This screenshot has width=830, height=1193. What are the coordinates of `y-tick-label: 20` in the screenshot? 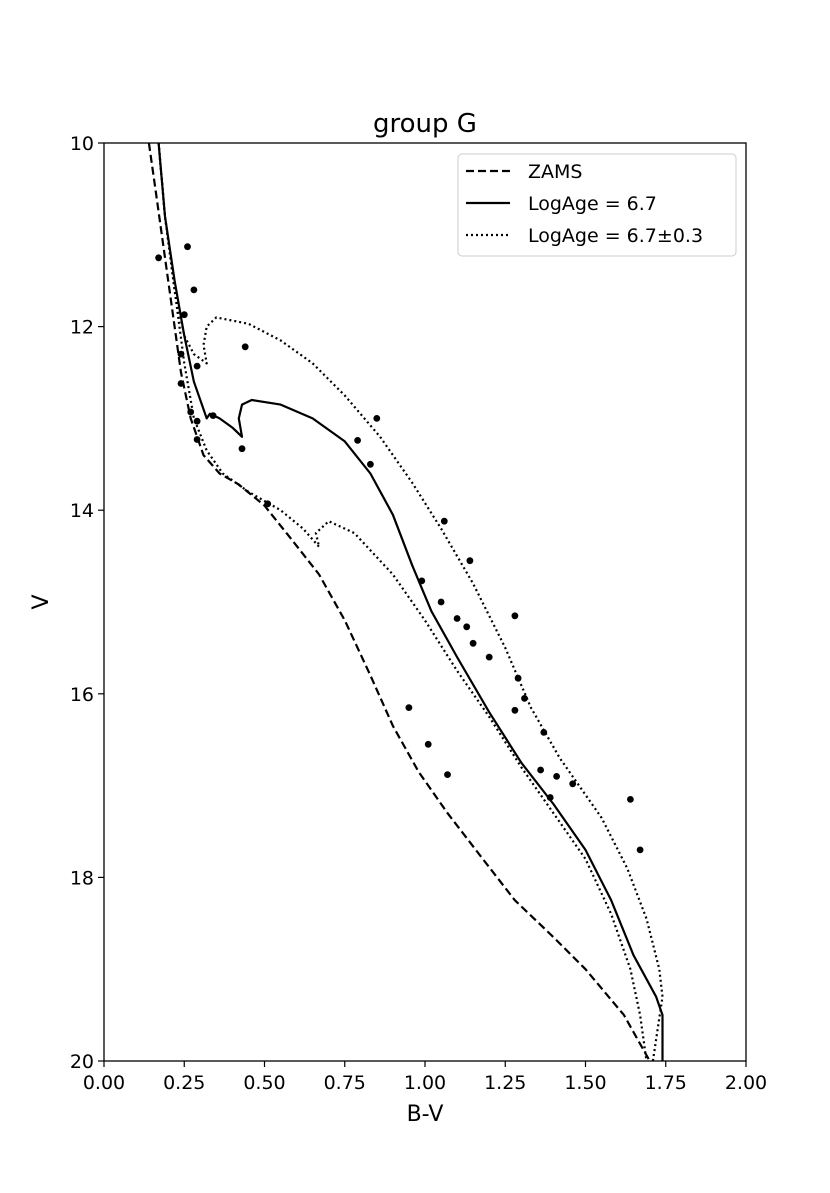 It's located at (82, 1062).